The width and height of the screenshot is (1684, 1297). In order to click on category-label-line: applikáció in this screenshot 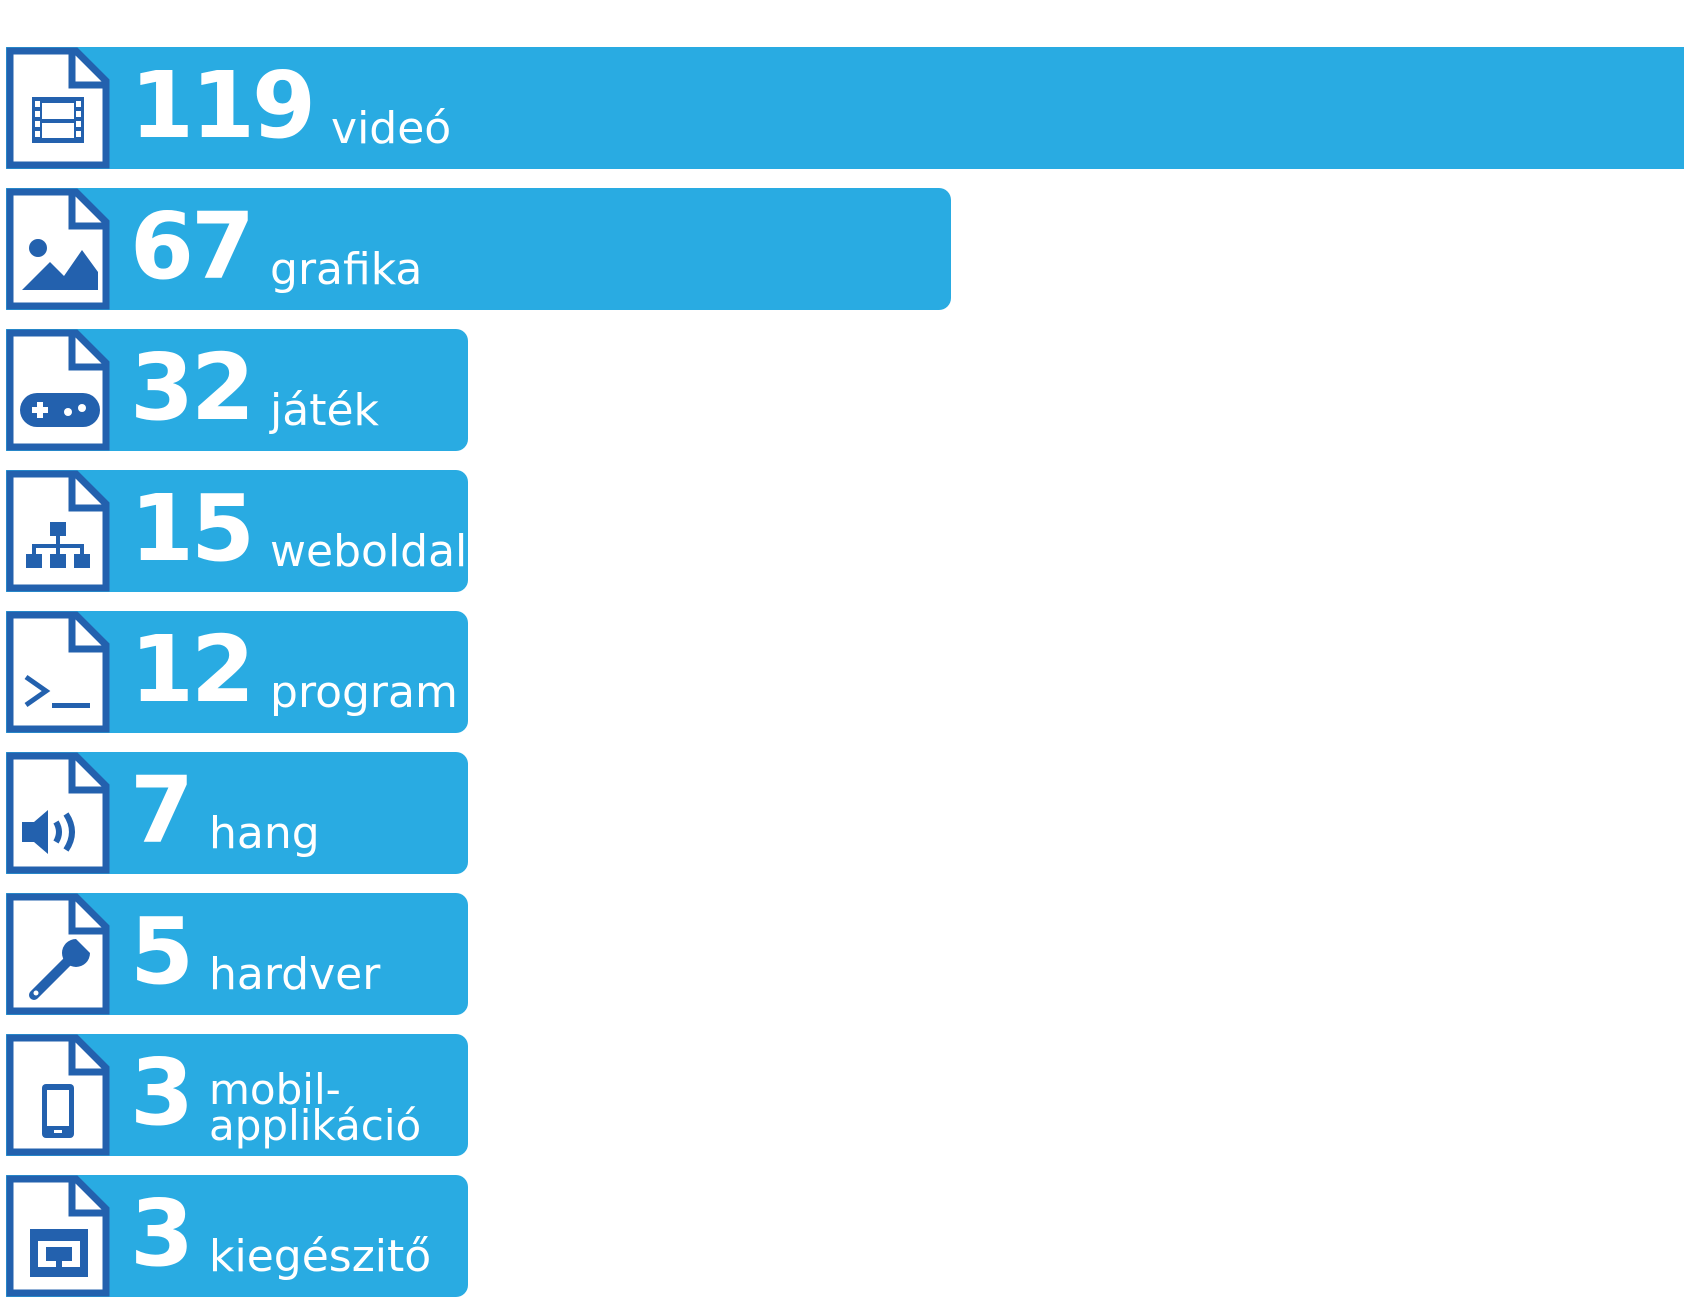, I will do `click(315, 1125)`.